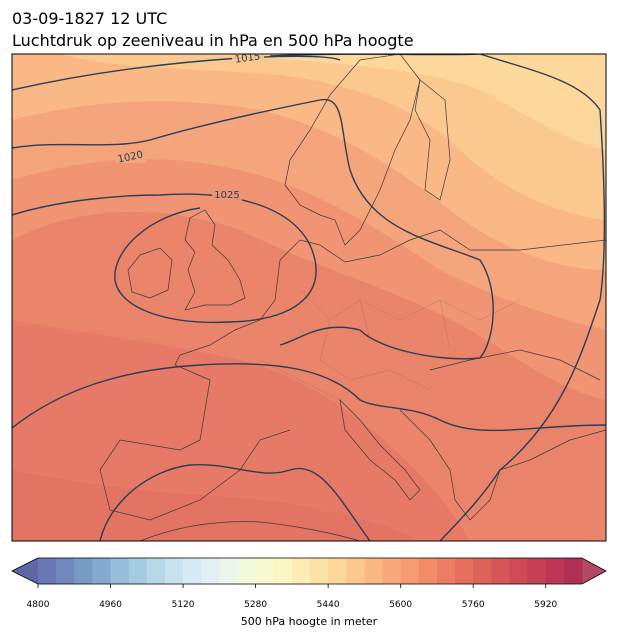  I want to click on colorbar-tick-label: 4960, so click(110, 605).